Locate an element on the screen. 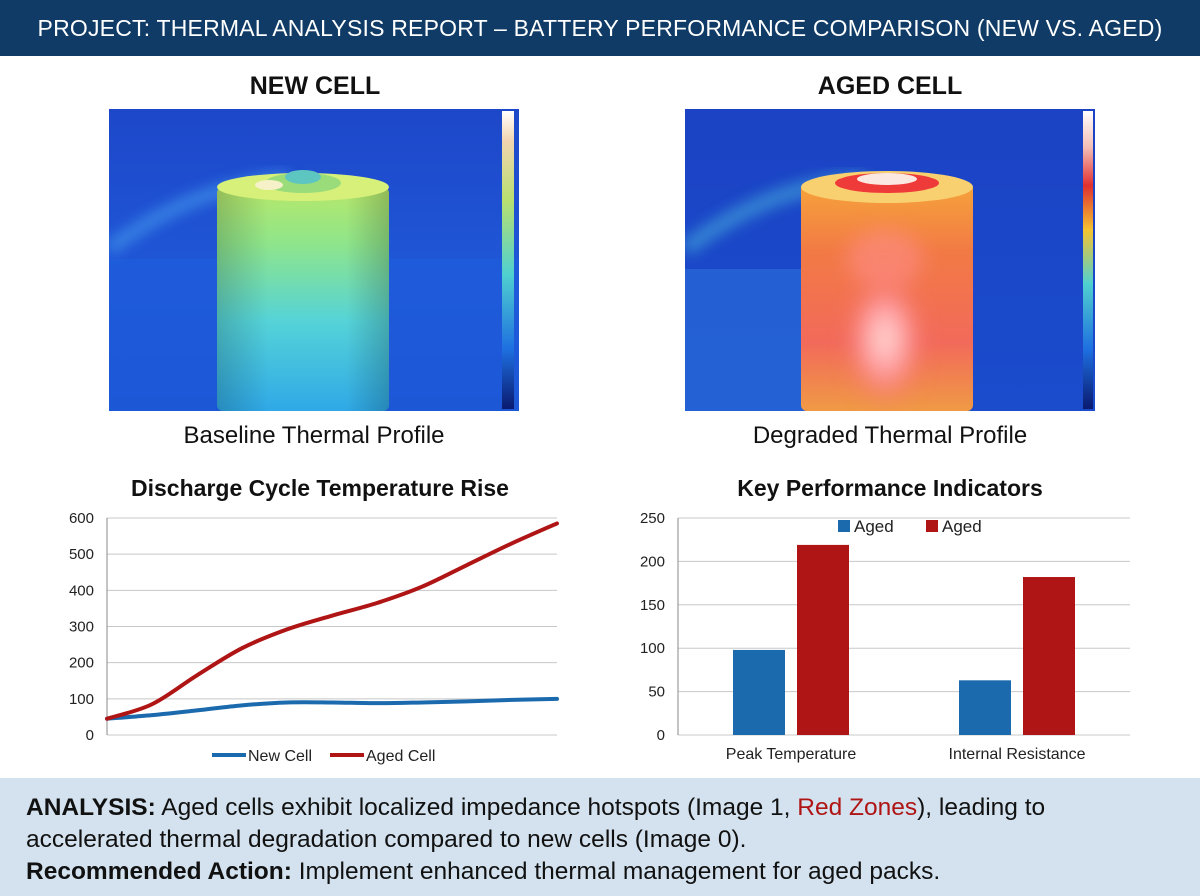 This screenshot has height=896, width=1200. red-zones-text: Red Zones is located at coordinates (857, 807).